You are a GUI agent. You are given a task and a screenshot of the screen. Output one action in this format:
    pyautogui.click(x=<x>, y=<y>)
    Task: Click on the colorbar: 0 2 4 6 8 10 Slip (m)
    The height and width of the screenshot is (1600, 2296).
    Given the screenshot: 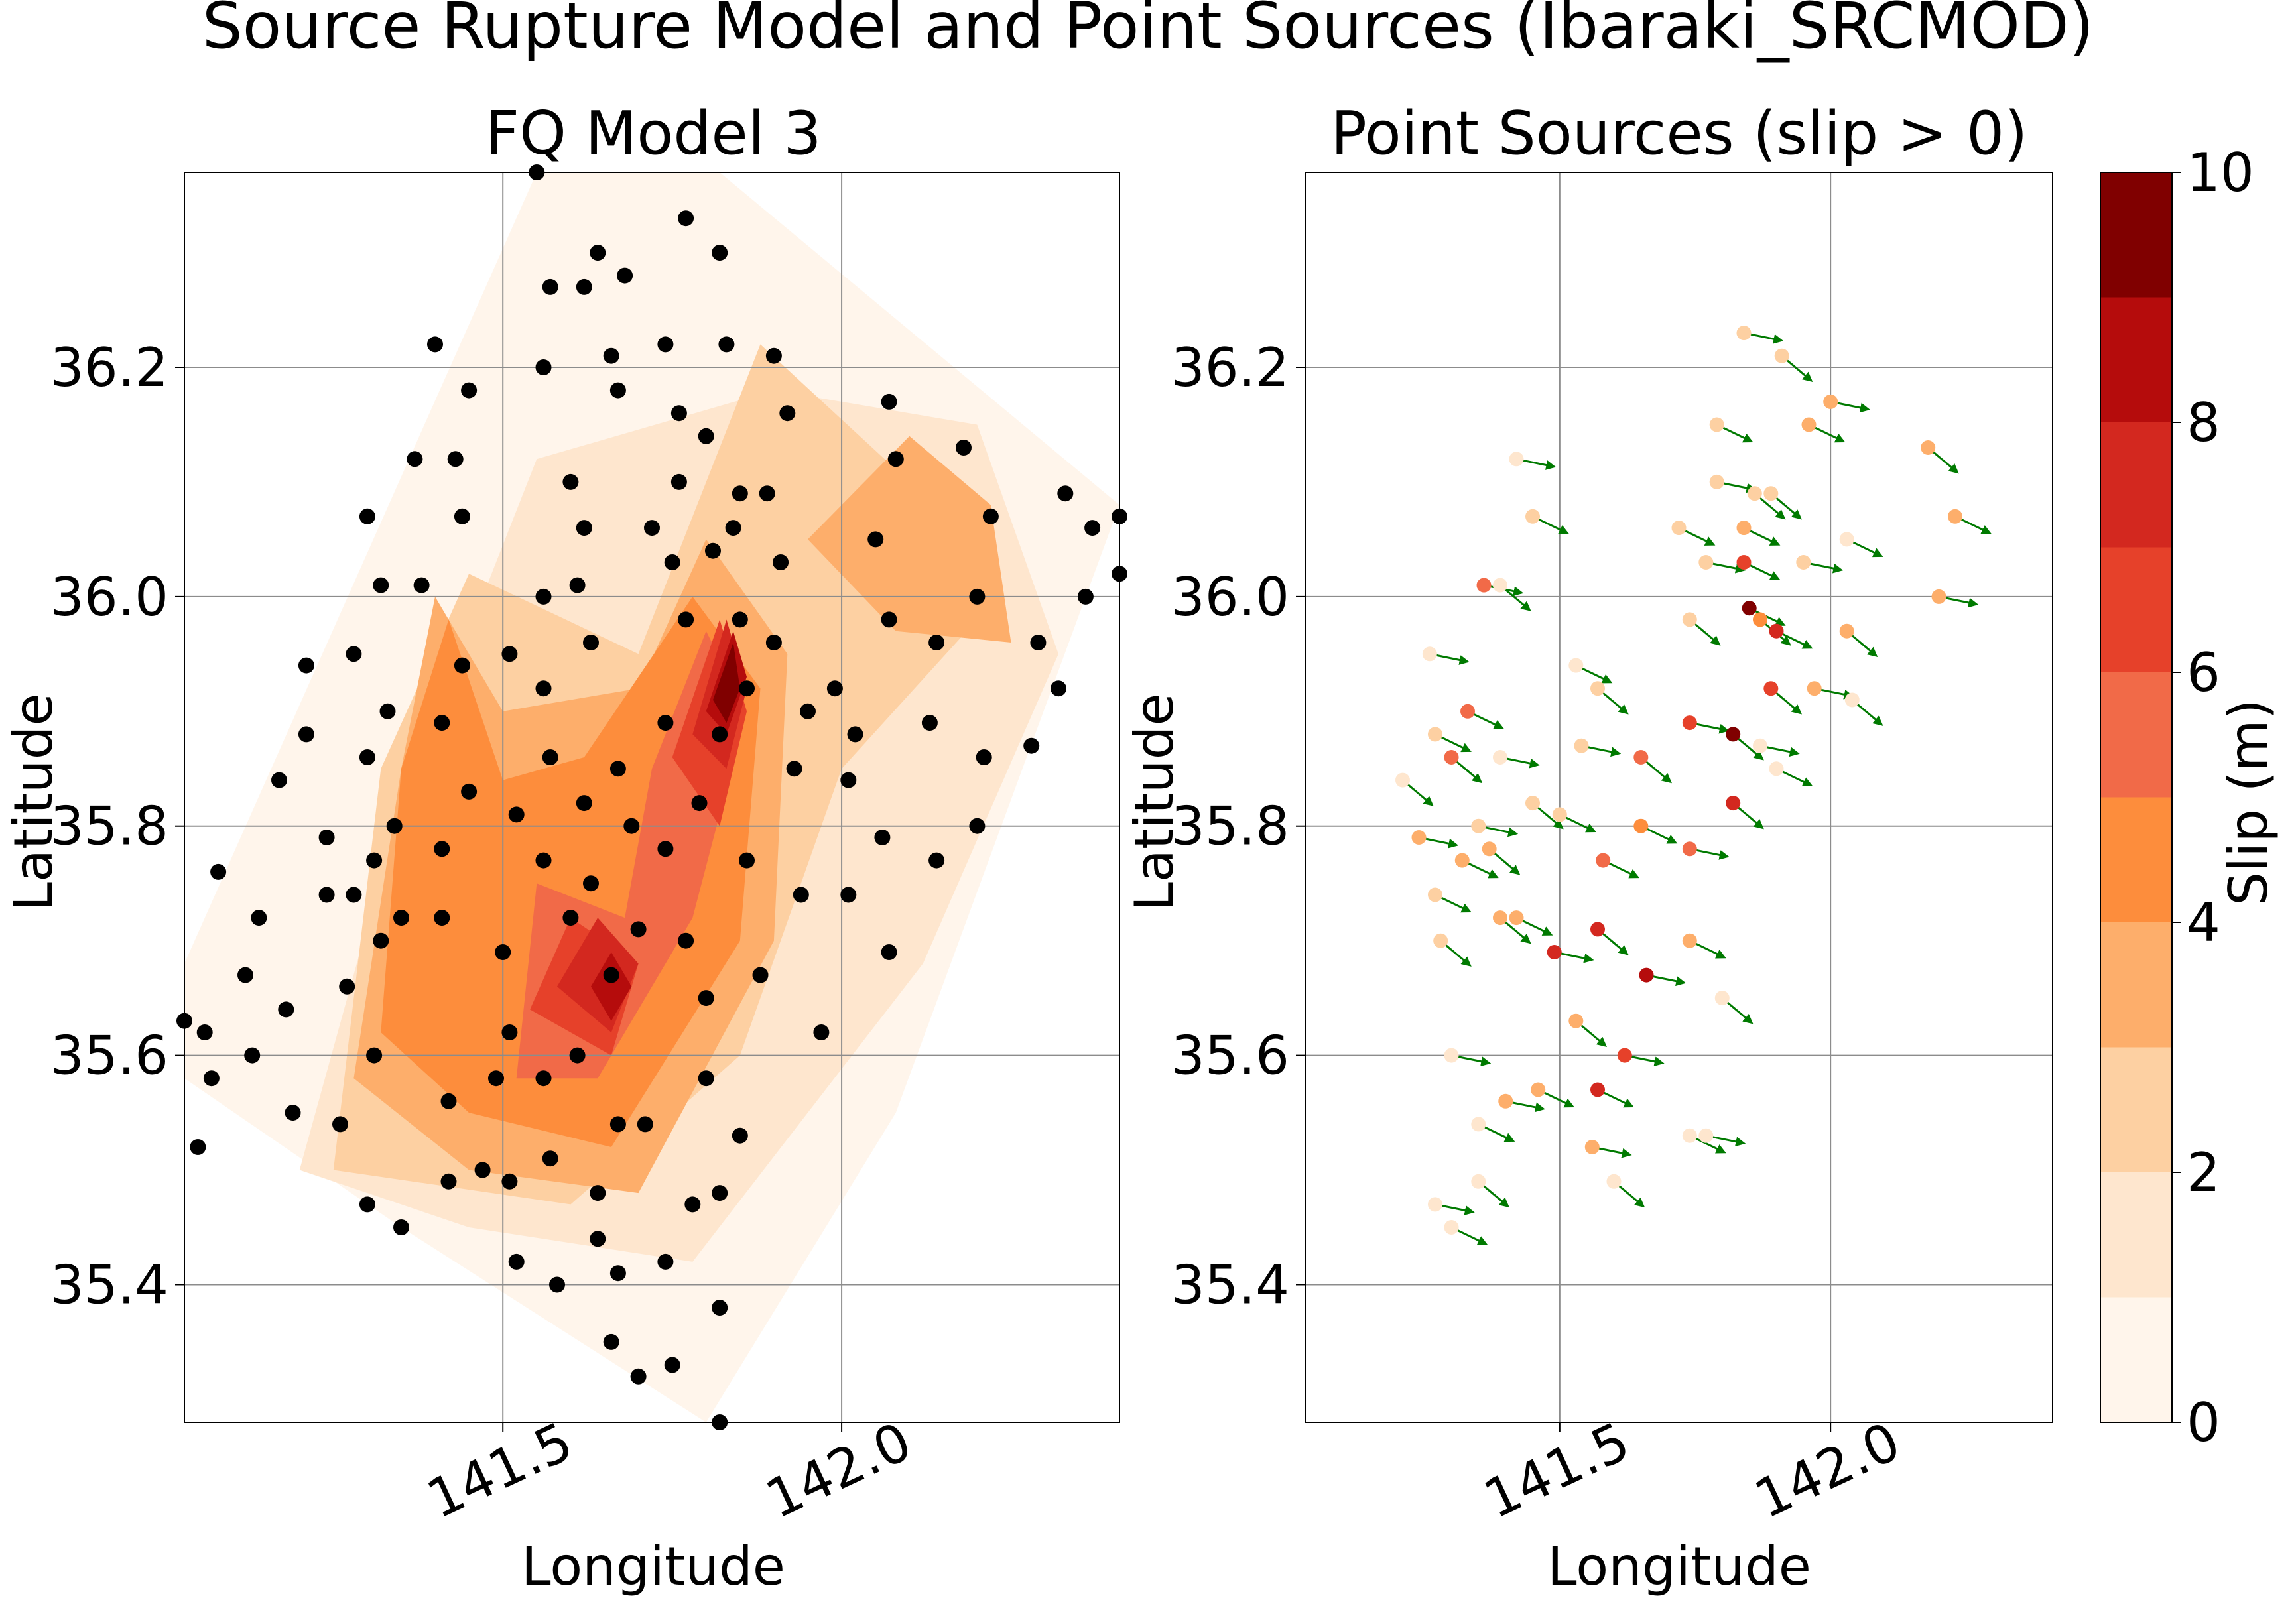 What is the action you would take?
    pyautogui.click(x=2189, y=797)
    